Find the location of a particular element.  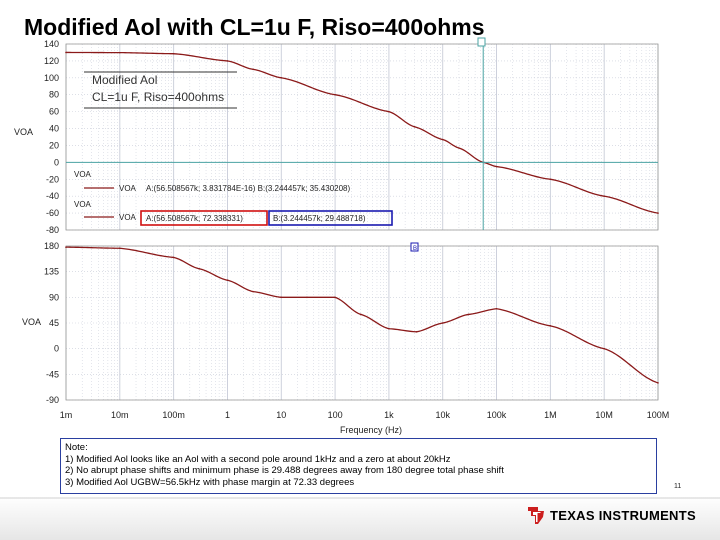

magnitude-y-axis-label: VOA is located at coordinates (23, 132).